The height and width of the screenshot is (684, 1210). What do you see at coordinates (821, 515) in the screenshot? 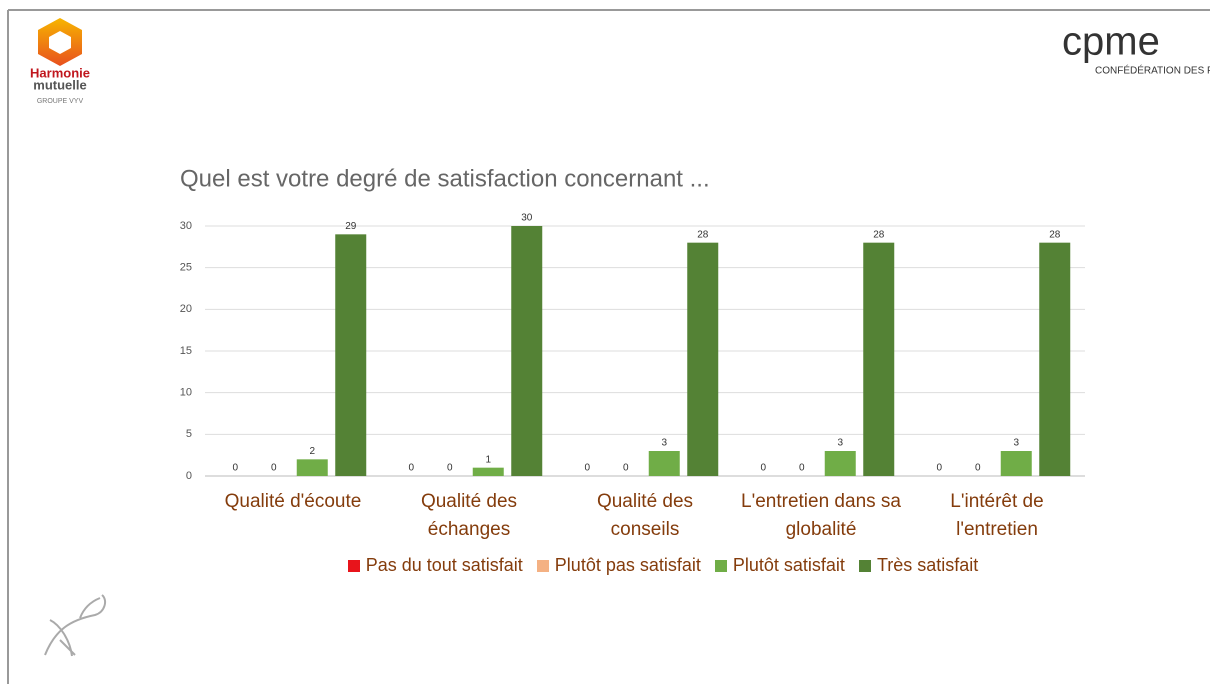
I see `x-tick-label: L'entretien dans sa globalité` at bounding box center [821, 515].